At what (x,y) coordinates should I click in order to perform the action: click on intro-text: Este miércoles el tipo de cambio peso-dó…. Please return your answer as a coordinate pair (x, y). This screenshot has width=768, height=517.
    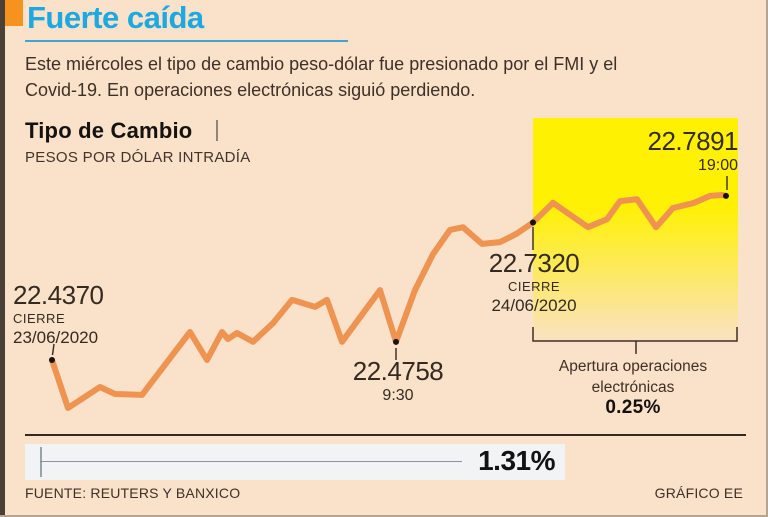
    Looking at the image, I should click on (321, 77).